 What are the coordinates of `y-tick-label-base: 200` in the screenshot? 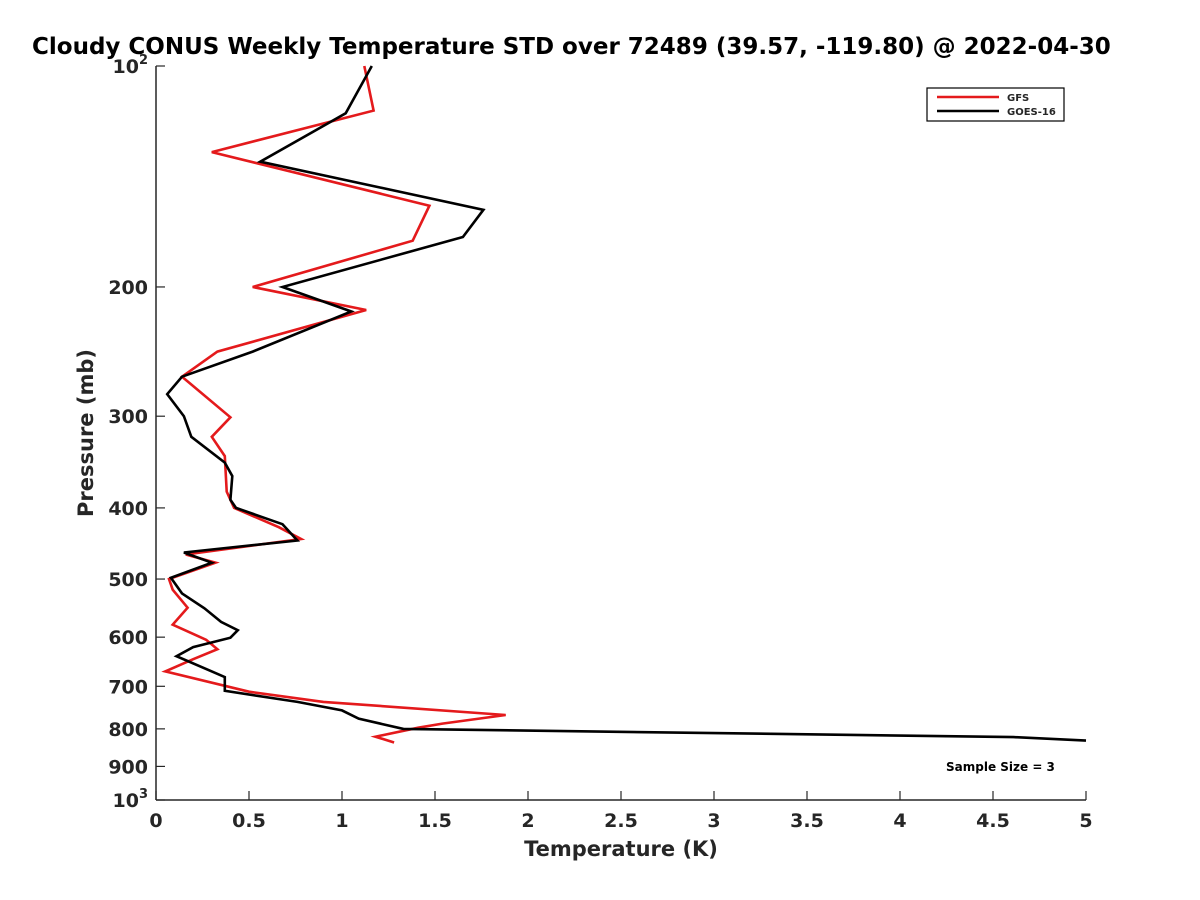 It's located at (128, 288).